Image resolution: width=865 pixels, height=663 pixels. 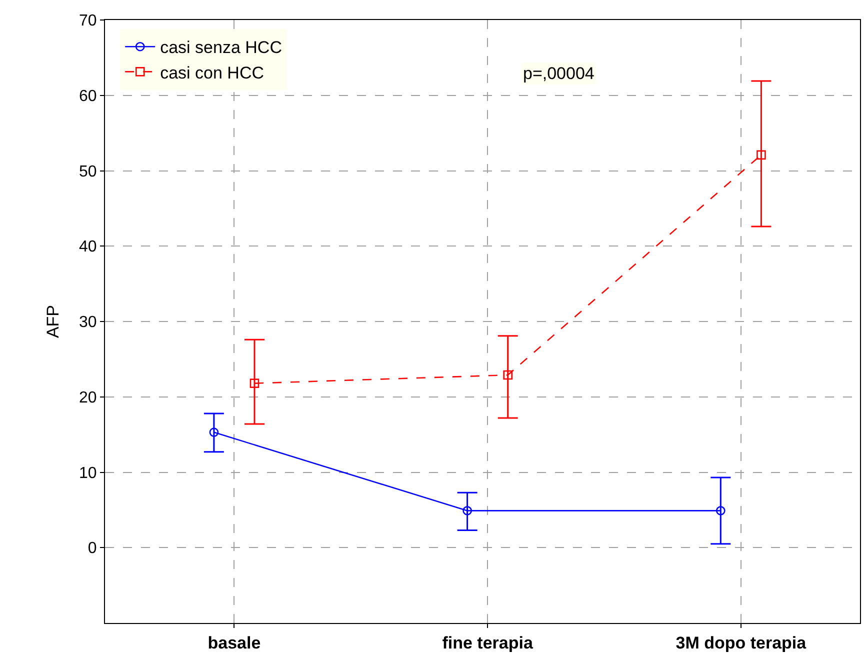 I want to click on y-tick-label: 50, so click(x=88, y=171).